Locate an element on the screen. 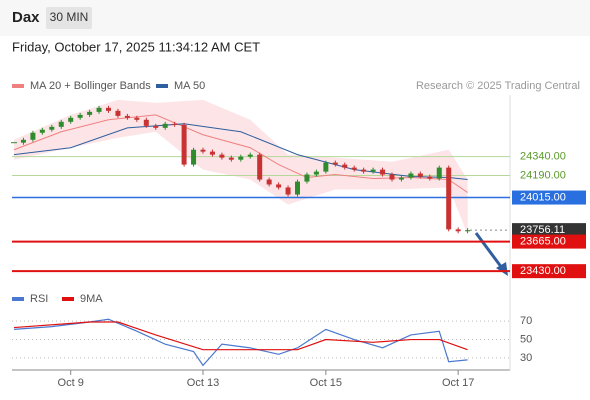 This screenshot has height=400, width=590. credit: Research © 2025 Trading Central is located at coordinates (498, 86).